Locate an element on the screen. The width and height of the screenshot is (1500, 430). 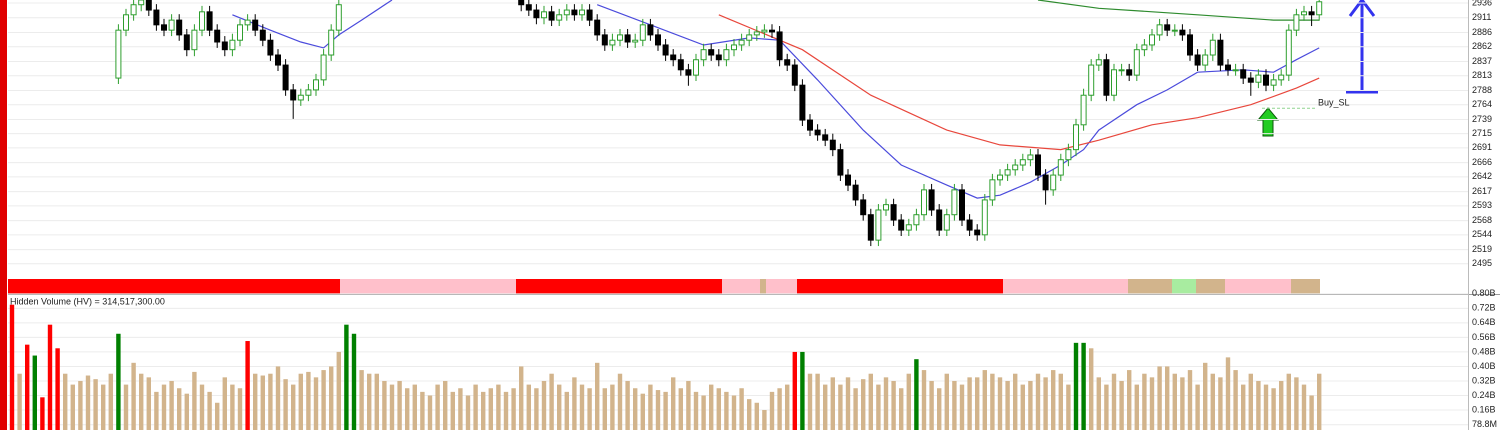
y-tick-label: 2936 is located at coordinates (1482, 3).